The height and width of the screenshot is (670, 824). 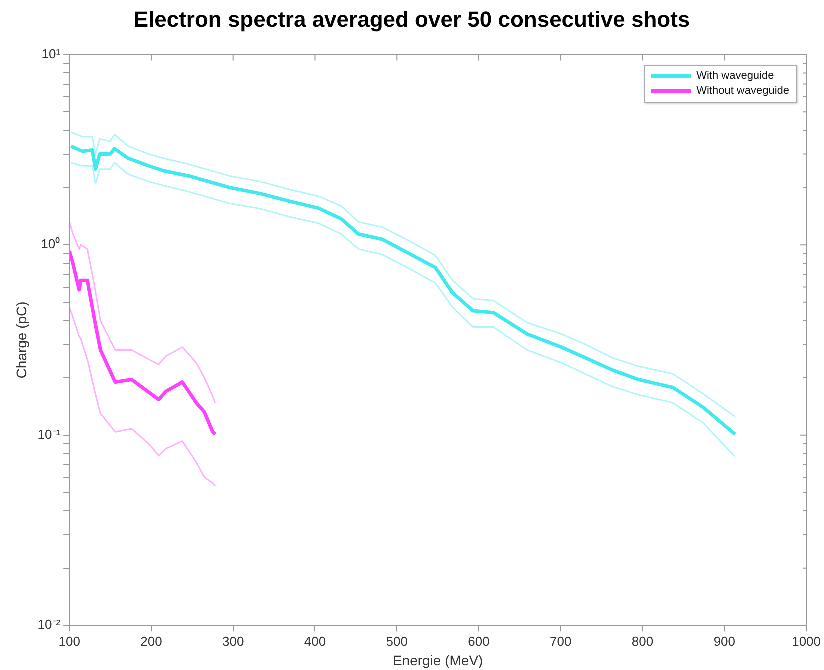 What do you see at coordinates (50, 624) in the screenshot?
I see `y-tick-label: 10⁻²` at bounding box center [50, 624].